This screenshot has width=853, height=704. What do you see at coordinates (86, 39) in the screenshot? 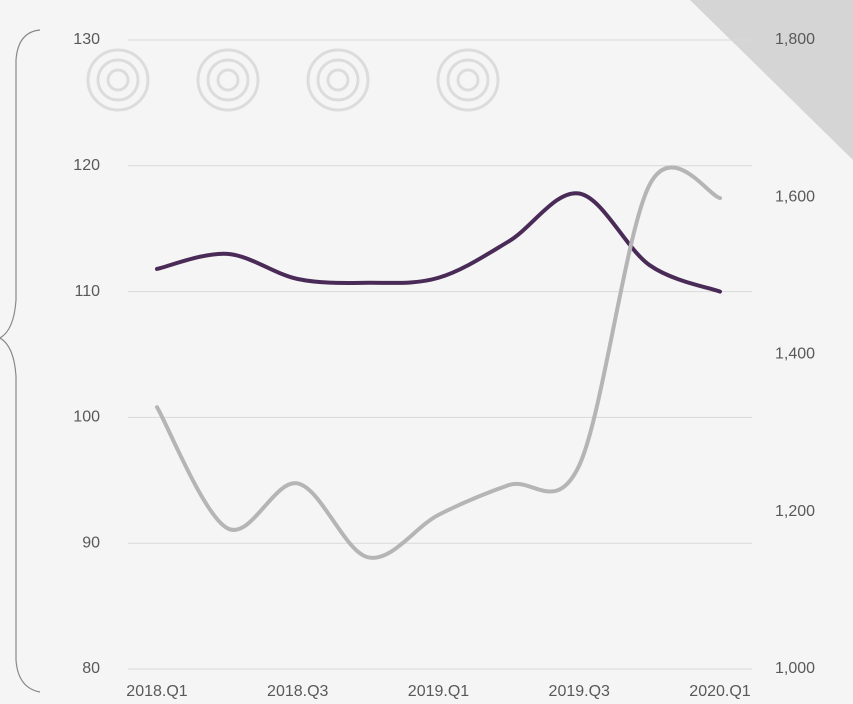
I see `y-tick-label: 130` at bounding box center [86, 39].